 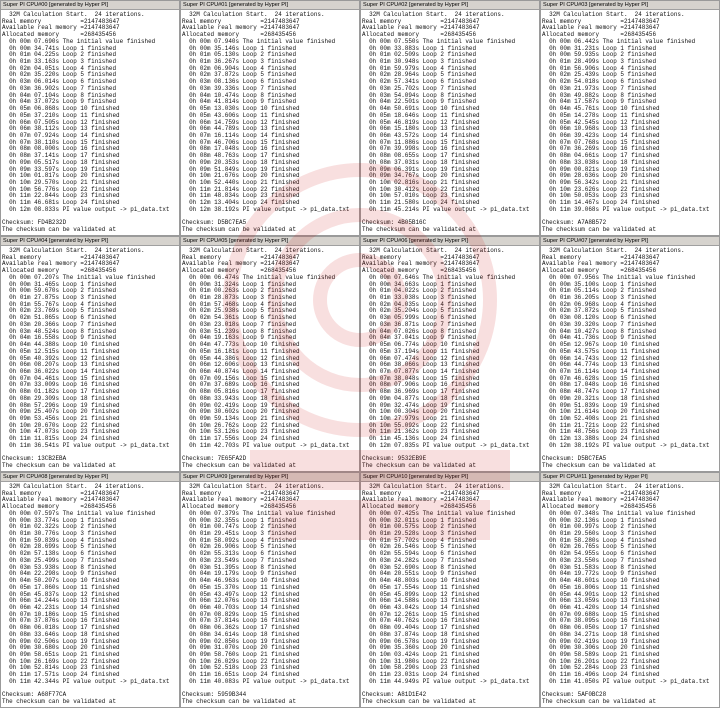 I want to click on checksum-value: 7E65FA2D, so click(x=232, y=459).